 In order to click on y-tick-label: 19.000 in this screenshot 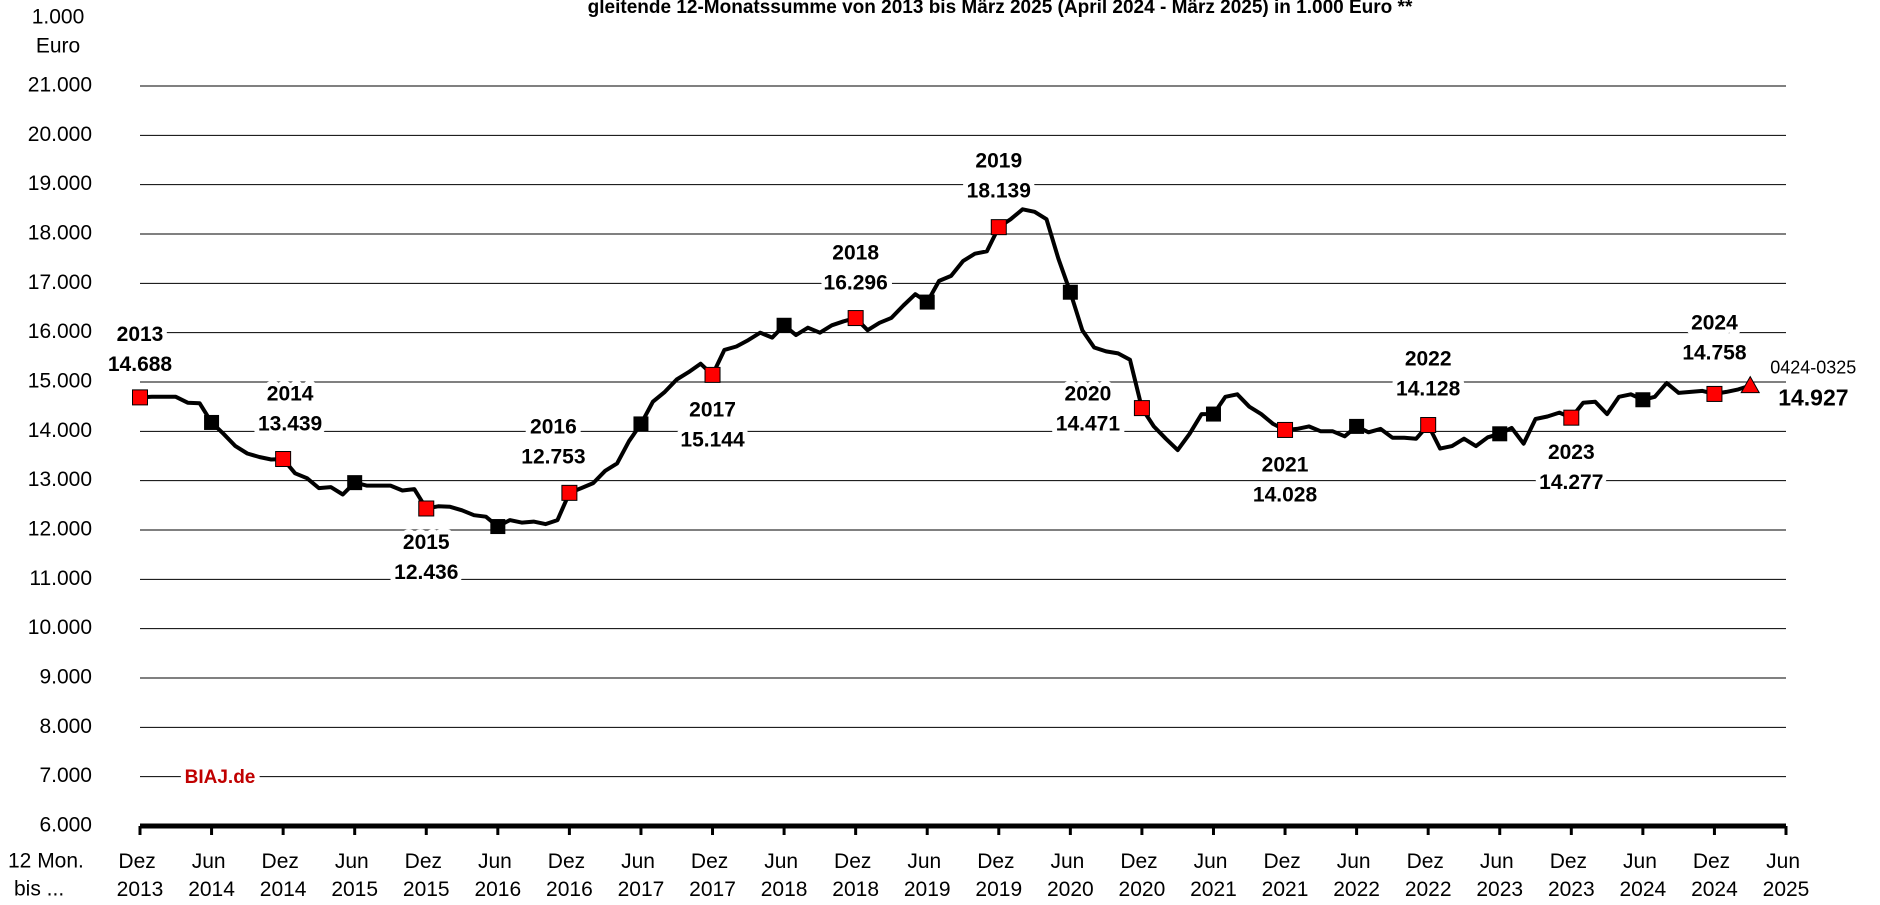, I will do `click(60, 183)`.